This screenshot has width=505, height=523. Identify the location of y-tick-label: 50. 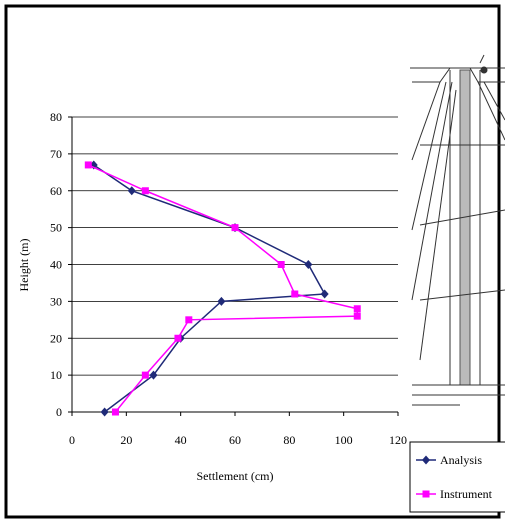
(56, 228).